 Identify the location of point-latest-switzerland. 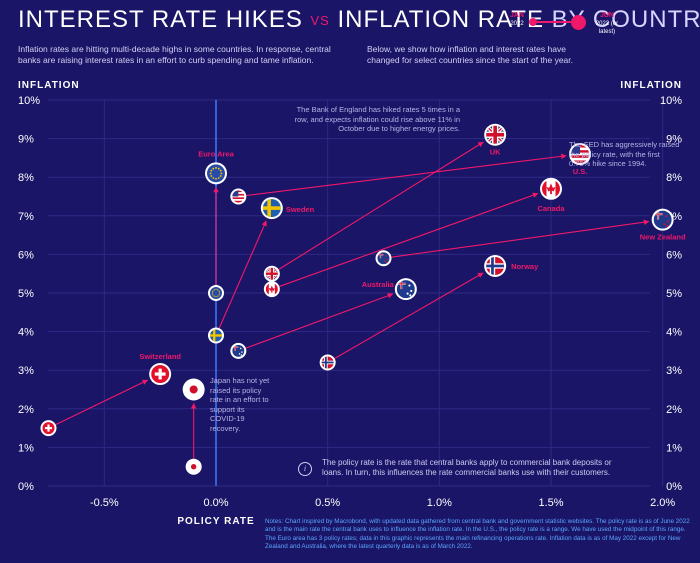
(160, 374).